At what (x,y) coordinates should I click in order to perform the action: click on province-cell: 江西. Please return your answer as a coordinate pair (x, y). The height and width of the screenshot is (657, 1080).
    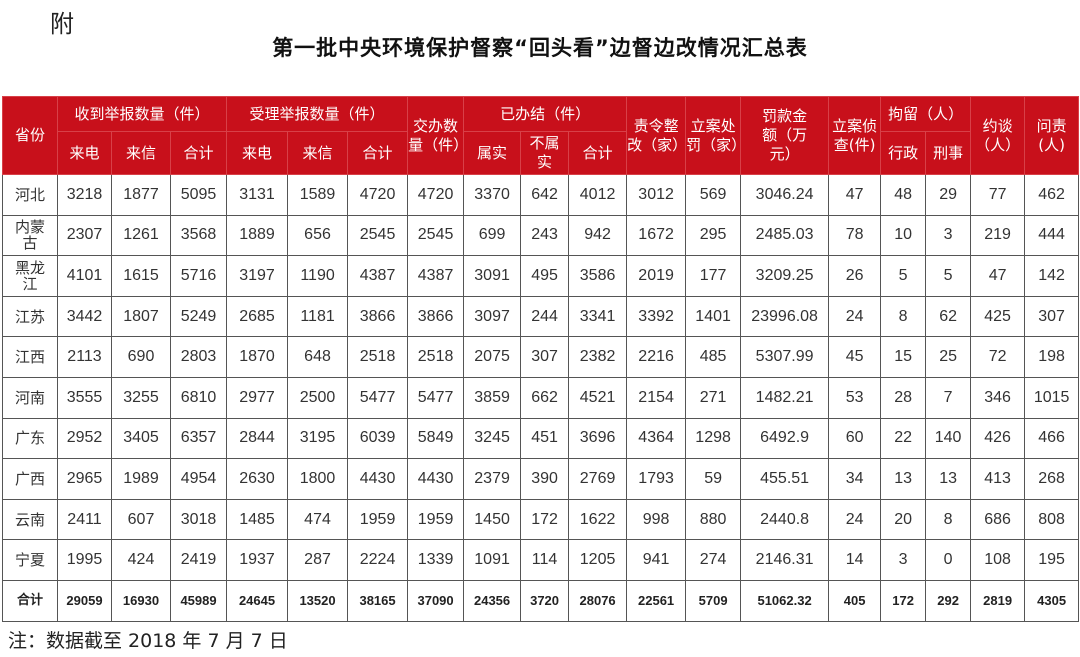
    Looking at the image, I should click on (30, 357).